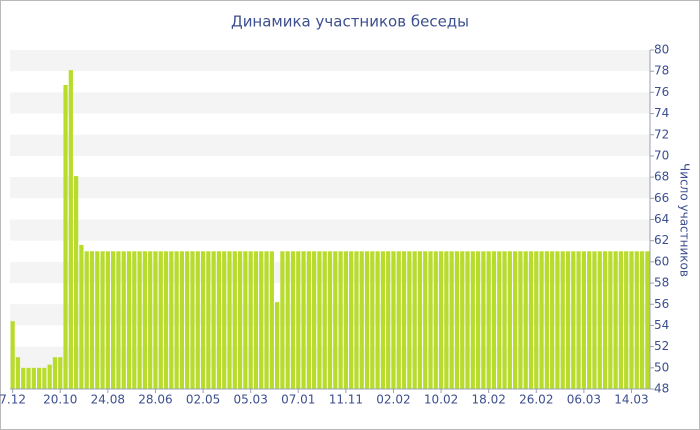 This screenshot has width=700, height=430. Describe the element at coordinates (661, 50) in the screenshot. I see `y-tick-label: 80` at that location.